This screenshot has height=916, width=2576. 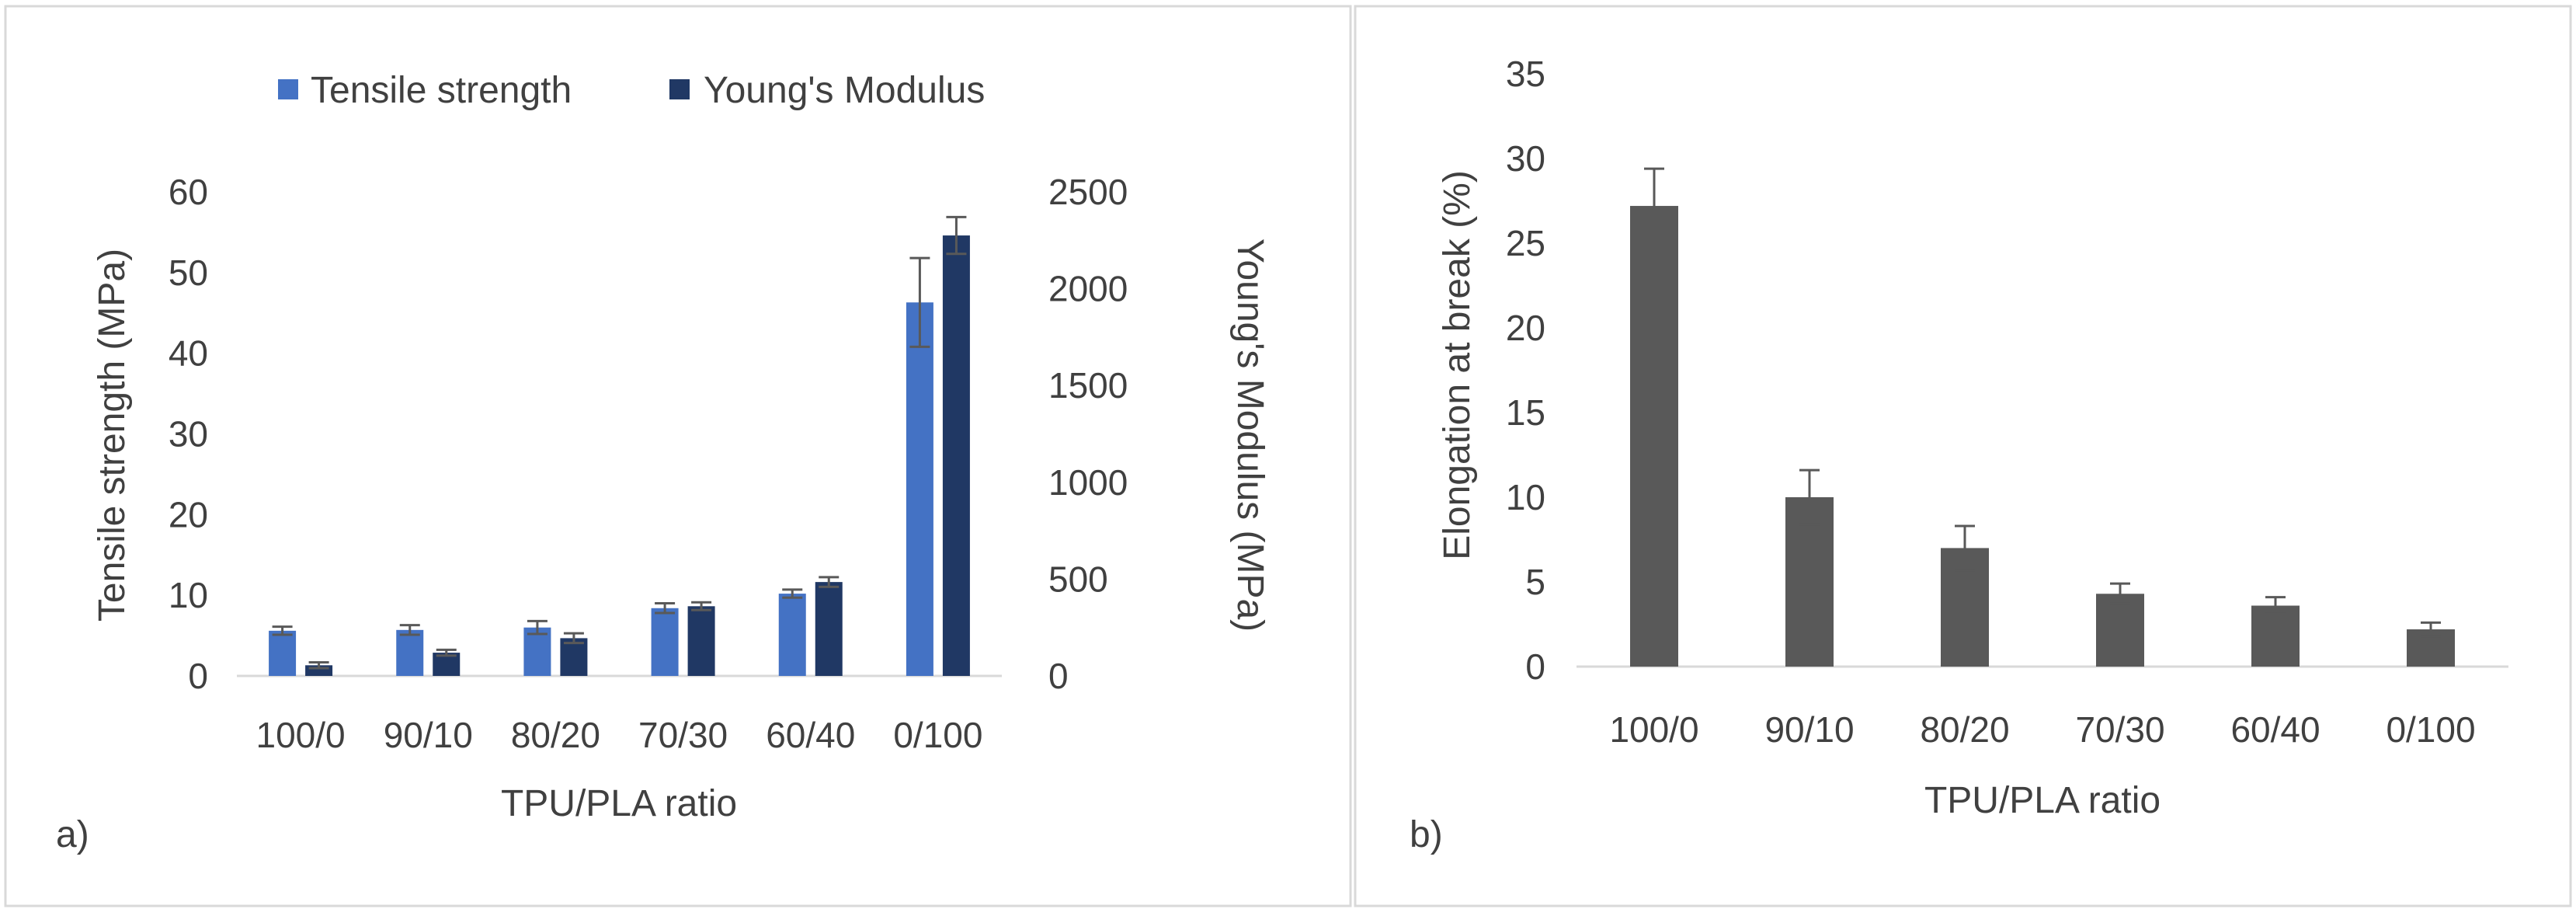 I want to click on y-tick-label: 50, so click(x=188, y=273).